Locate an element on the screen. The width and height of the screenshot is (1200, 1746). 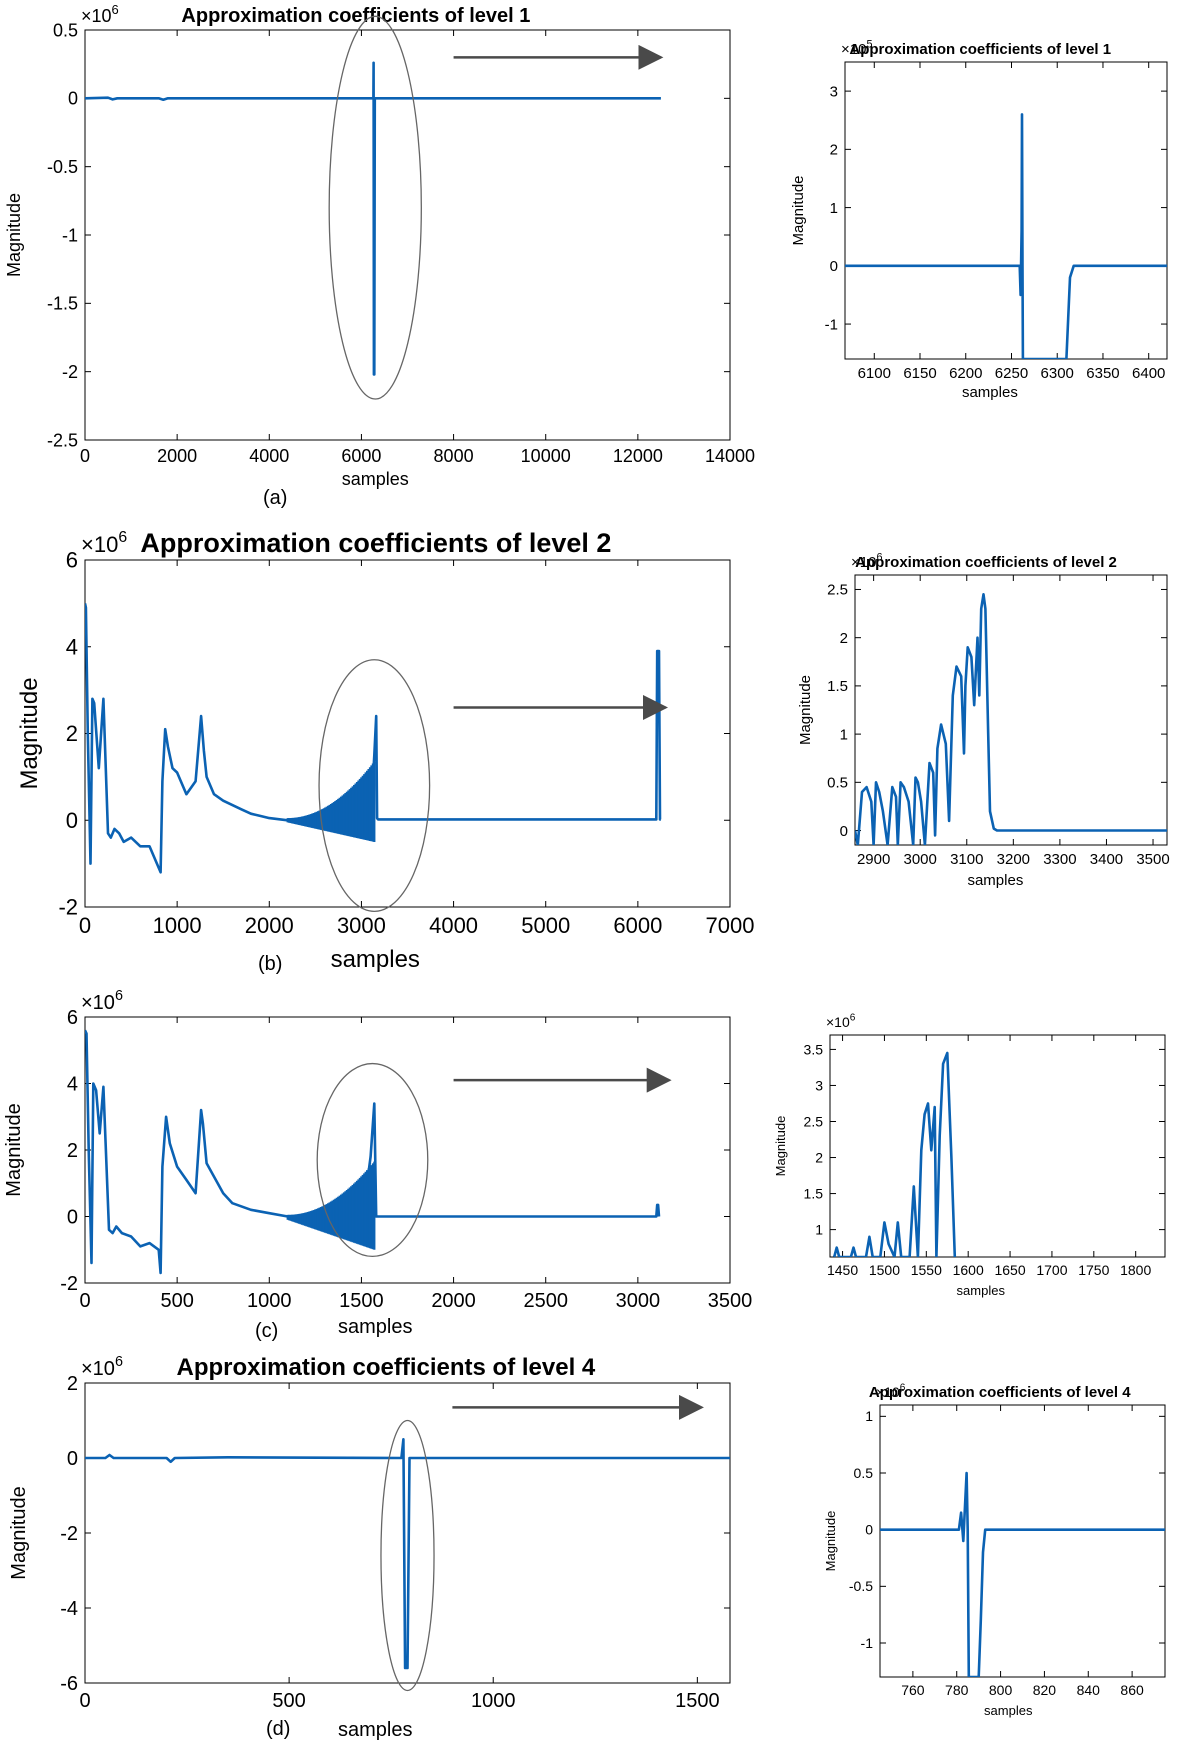
panel-label-a: (a) is located at coordinates (275, 498).